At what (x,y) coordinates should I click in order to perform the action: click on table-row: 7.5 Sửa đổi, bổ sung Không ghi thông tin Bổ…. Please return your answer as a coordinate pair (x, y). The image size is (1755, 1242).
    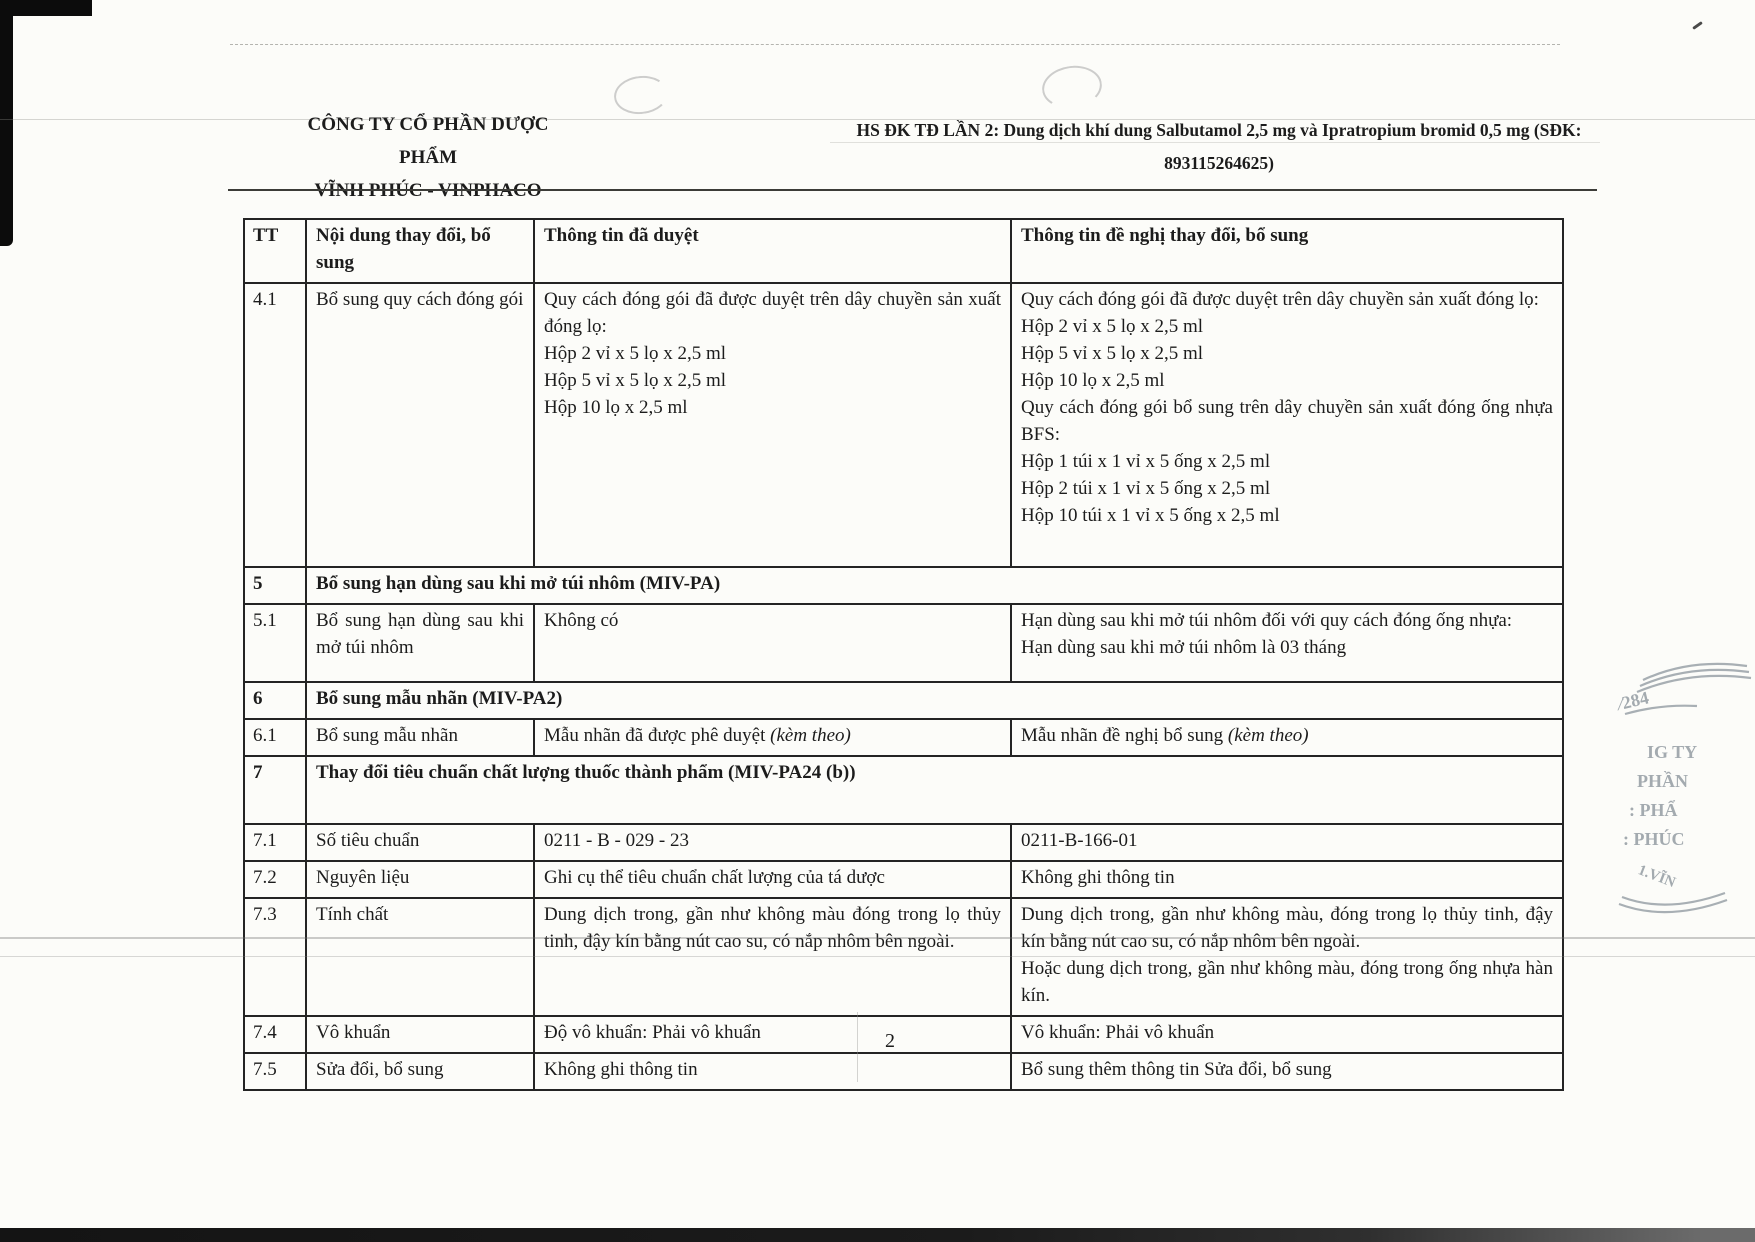
    Looking at the image, I should click on (903, 1071).